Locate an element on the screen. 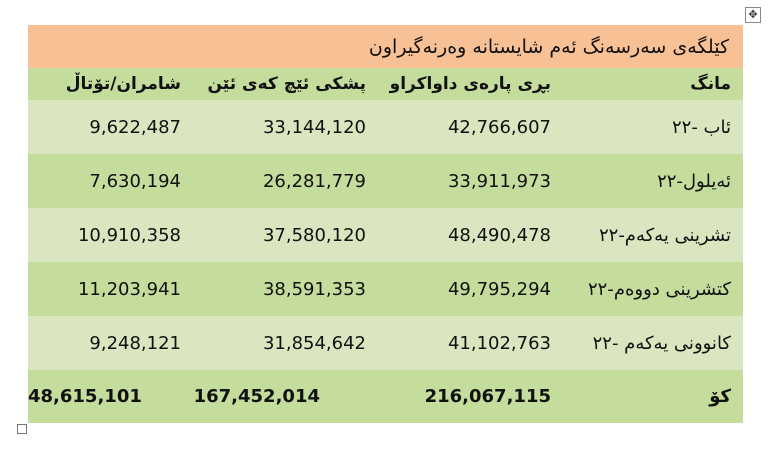 This screenshot has width=780, height=456. cell-shamran-total: 11,203,941 is located at coordinates (129, 289).